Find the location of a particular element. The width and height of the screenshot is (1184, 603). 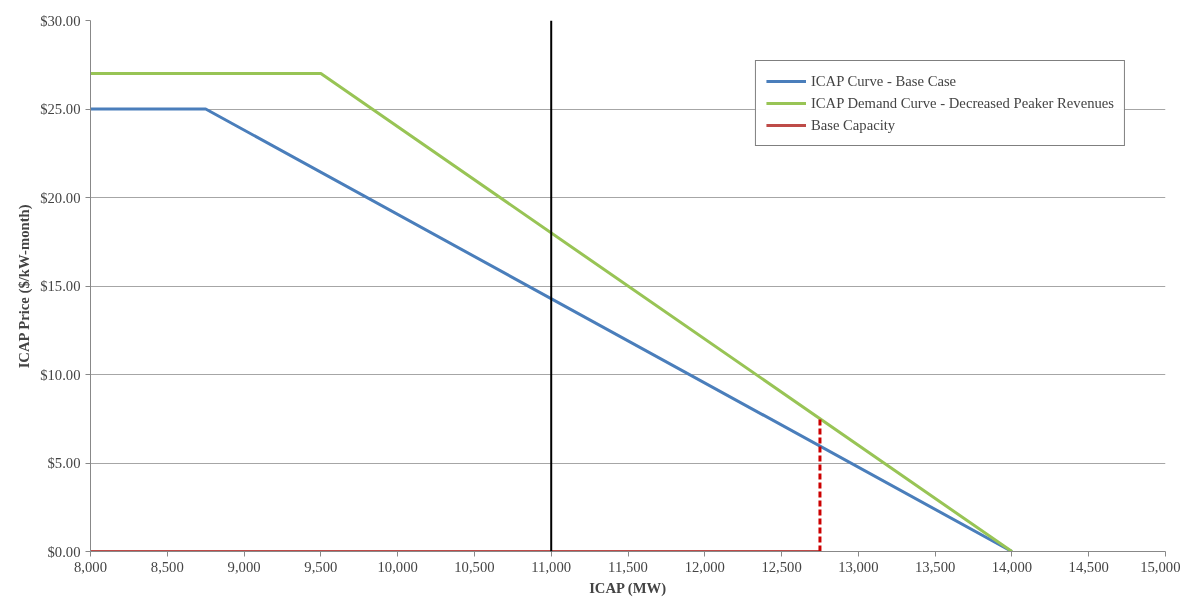

x-tick-label: 8,500 is located at coordinates (167, 566).